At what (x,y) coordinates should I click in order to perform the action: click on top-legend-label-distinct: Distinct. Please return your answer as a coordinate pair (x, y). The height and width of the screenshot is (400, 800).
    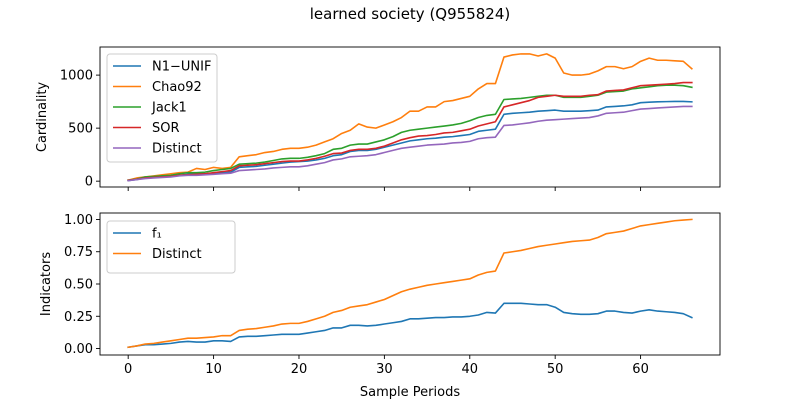
    Looking at the image, I should click on (177, 149).